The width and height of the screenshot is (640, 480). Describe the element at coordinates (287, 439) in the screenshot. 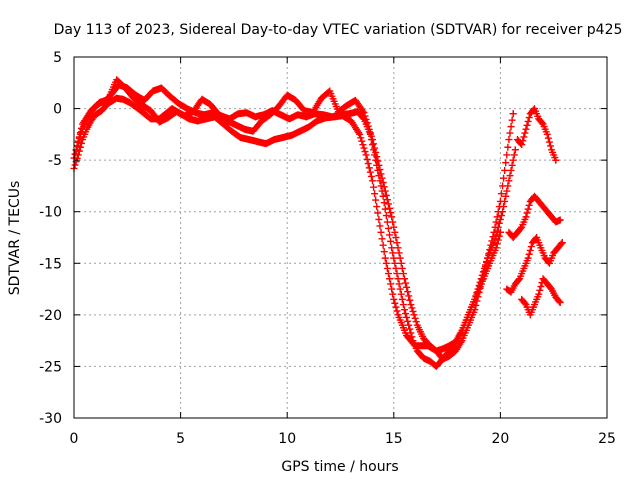

I see `x-tick-label: 10` at that location.